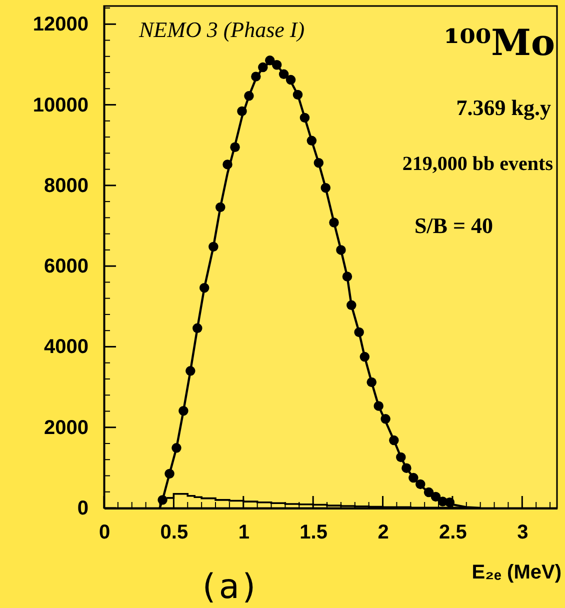 The height and width of the screenshot is (608, 565). I want to click on text: (a), so click(229, 587).